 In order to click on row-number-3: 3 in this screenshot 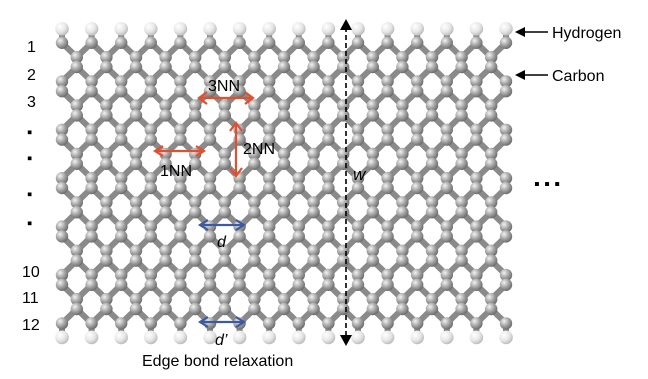, I will do `click(31, 102)`.